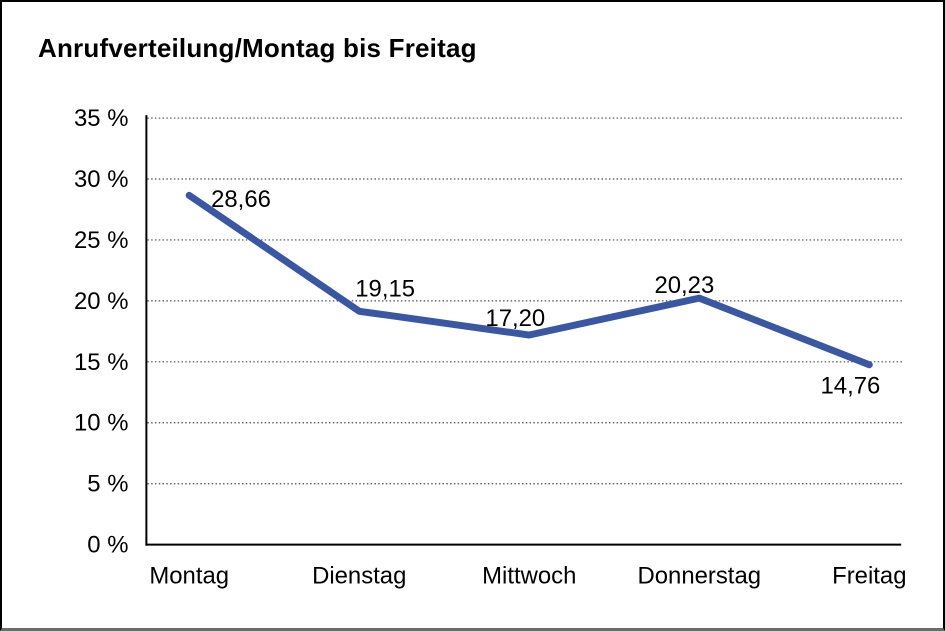 The height and width of the screenshot is (631, 945). Describe the element at coordinates (107, 545) in the screenshot. I see `y-tick-label: 0 %` at that location.